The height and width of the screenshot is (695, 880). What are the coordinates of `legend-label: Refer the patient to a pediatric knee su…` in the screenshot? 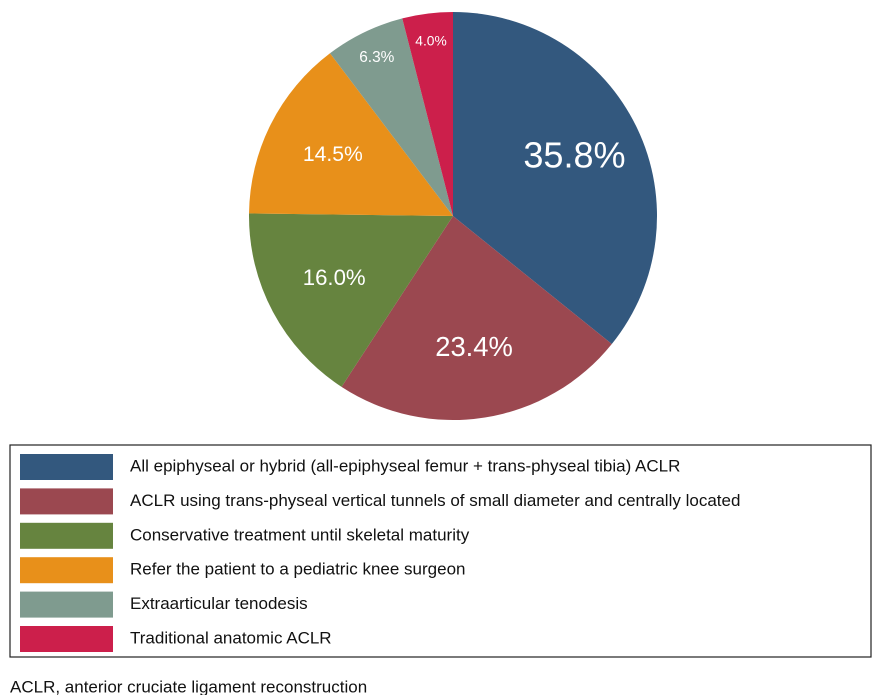 It's located at (298, 569).